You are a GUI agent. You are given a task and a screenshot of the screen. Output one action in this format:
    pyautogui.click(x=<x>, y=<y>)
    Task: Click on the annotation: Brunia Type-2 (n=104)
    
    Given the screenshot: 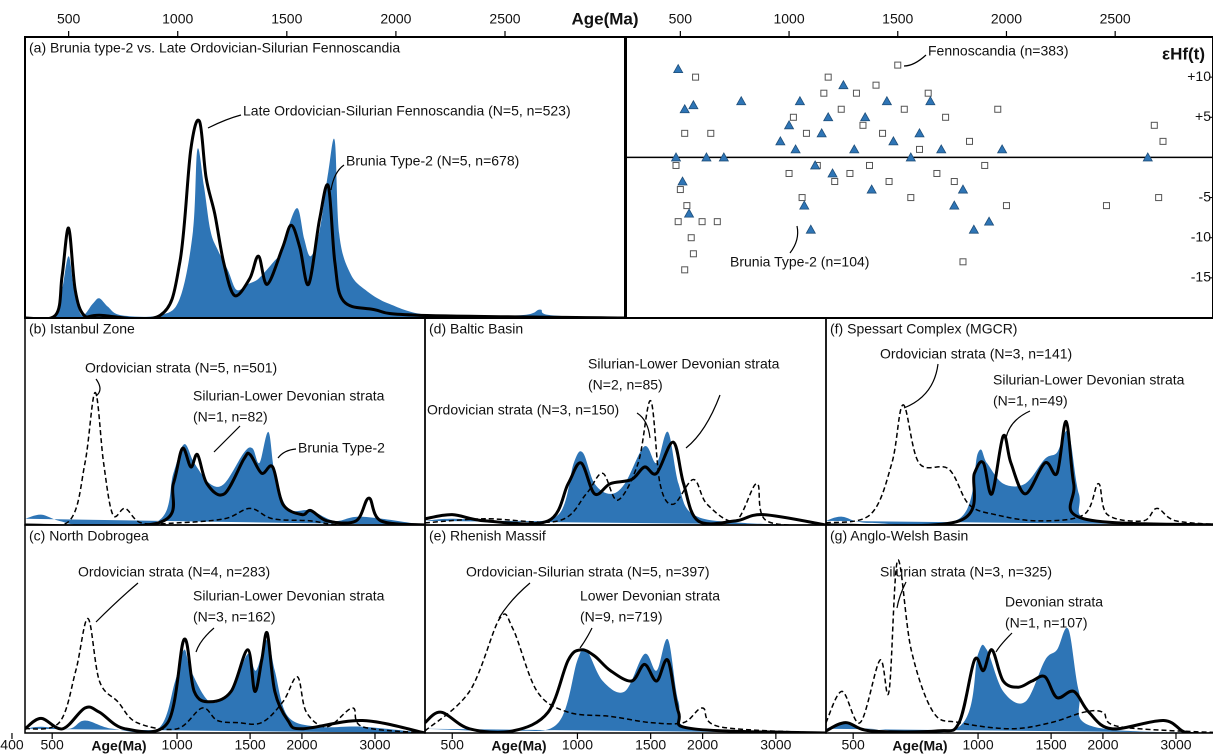 What is the action you would take?
    pyautogui.click(x=799, y=262)
    